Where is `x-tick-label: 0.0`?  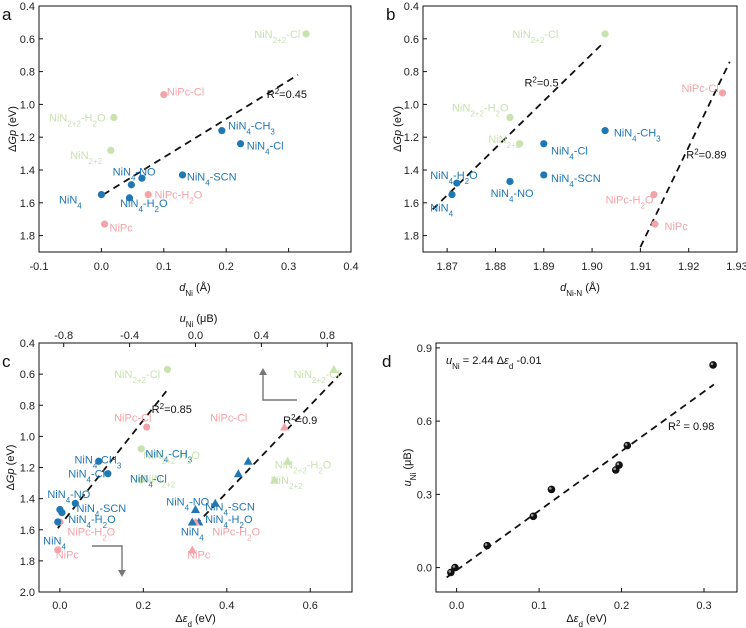 x-tick-label: 0.0 is located at coordinates (59, 606).